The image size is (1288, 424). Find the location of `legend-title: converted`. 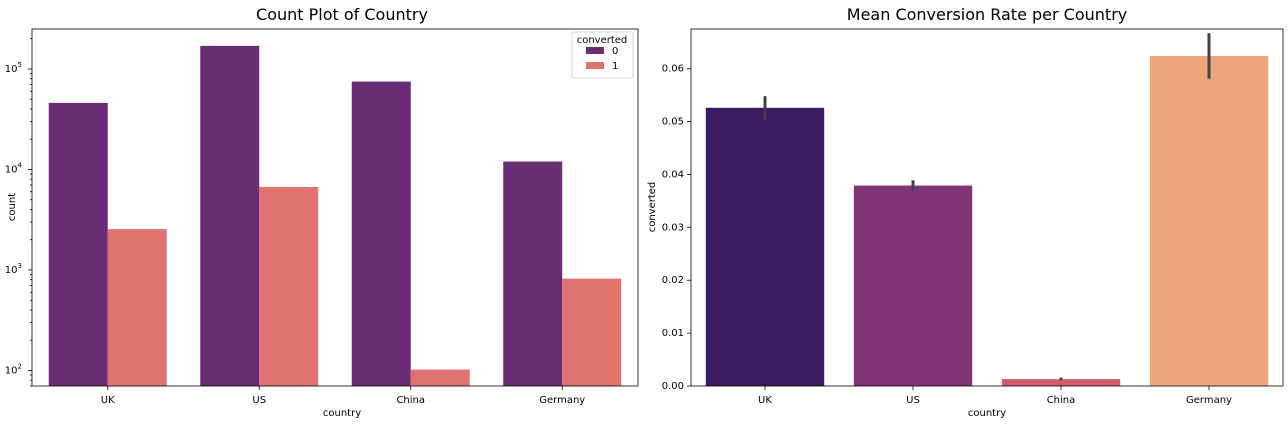

legend-title: converted is located at coordinates (602, 40).